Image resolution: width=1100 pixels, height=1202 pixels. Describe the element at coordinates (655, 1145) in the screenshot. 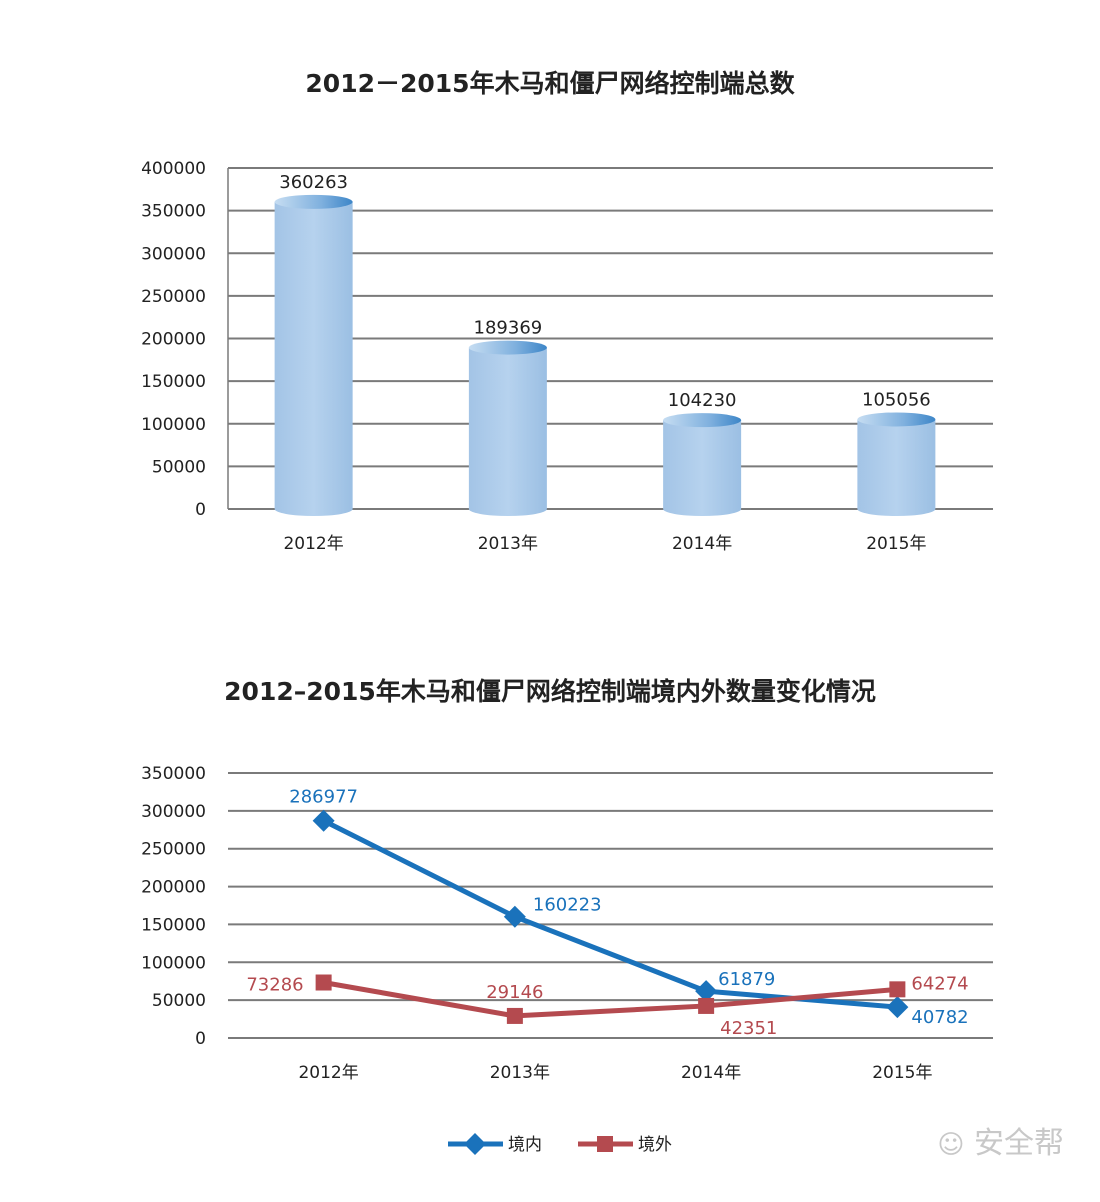

I see `legend-label: 境外` at that location.